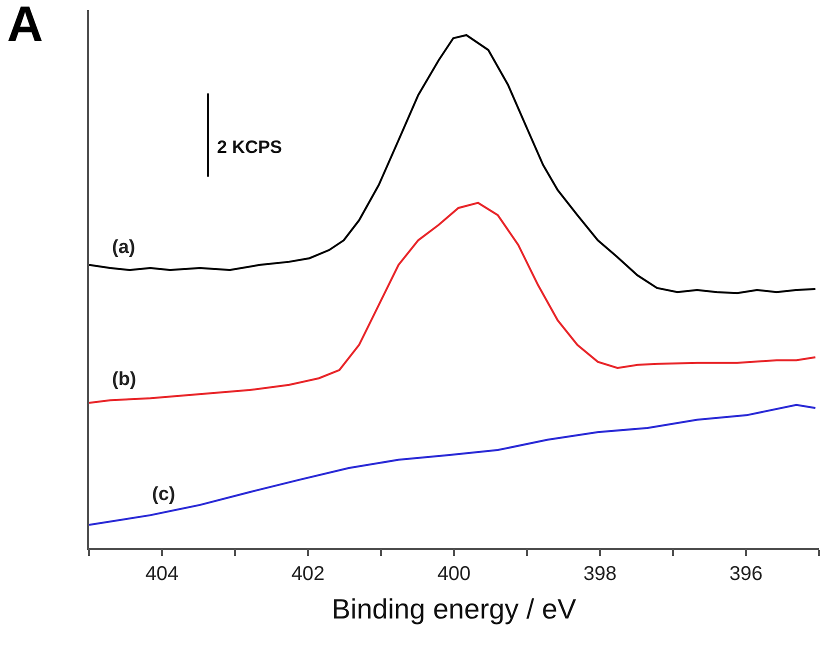 Image resolution: width=823 pixels, height=663 pixels. Describe the element at coordinates (249, 147) in the screenshot. I see `annotation: 2 KCPS` at that location.